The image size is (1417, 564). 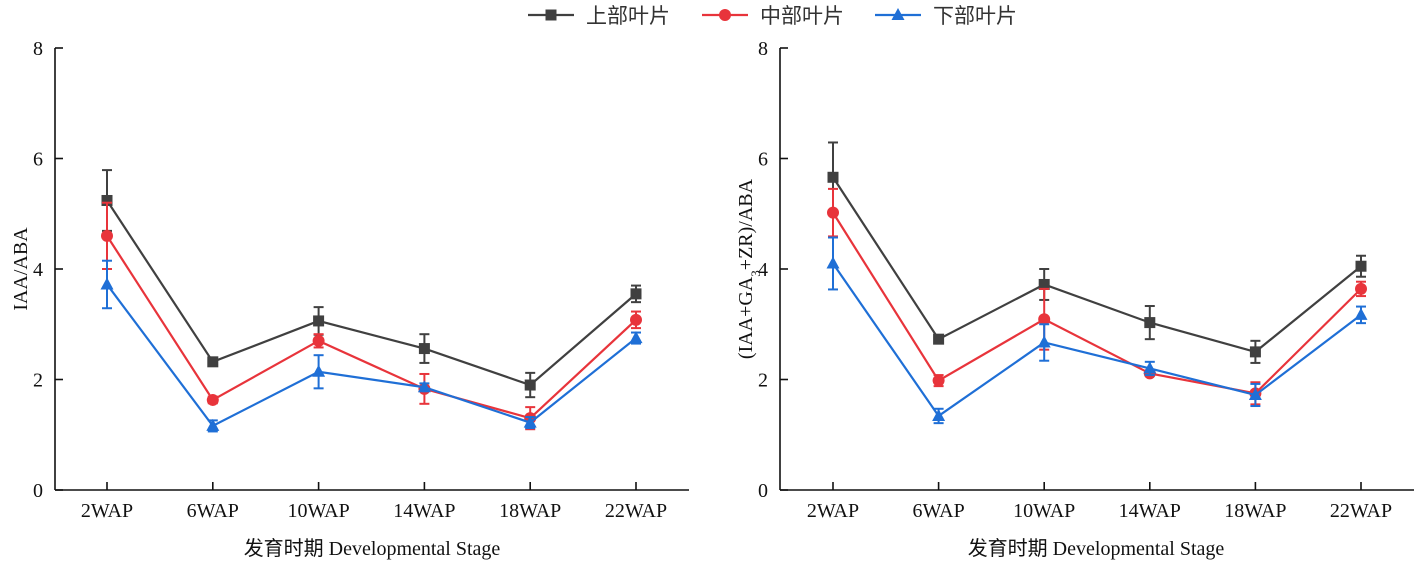 I want to click on legend-item-2: 中部叶片, so click(x=773, y=16).